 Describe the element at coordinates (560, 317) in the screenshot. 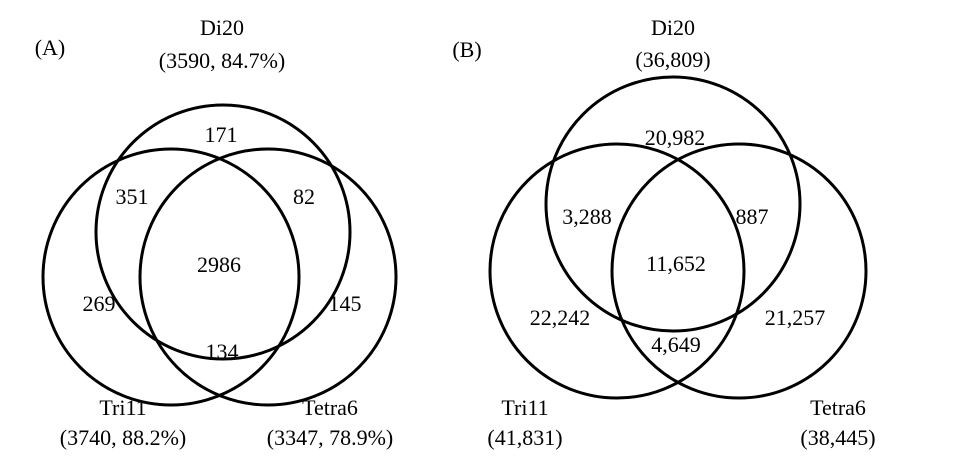

I see `region-count: 22,242` at that location.